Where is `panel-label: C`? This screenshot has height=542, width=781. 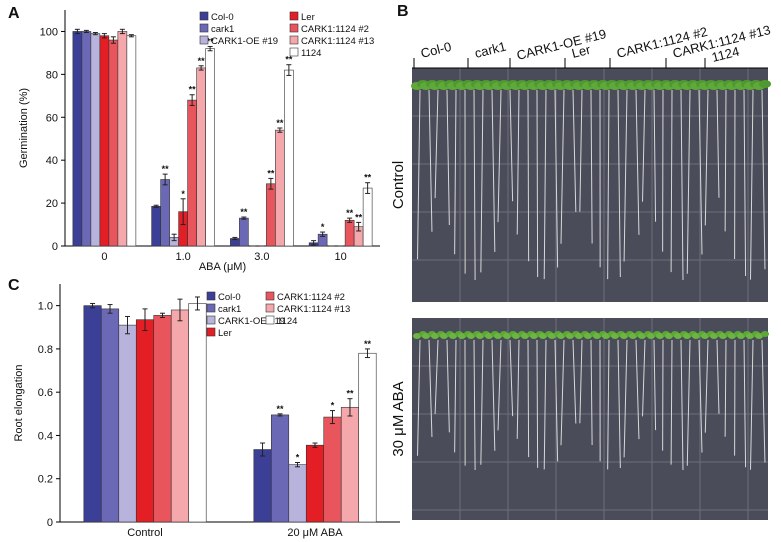 panel-label: C is located at coordinates (14, 285).